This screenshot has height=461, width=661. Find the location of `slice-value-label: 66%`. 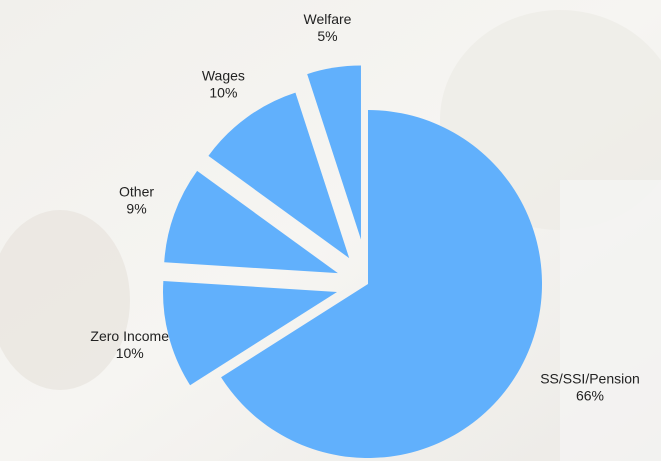

slice-value-label: 66% is located at coordinates (590, 396).